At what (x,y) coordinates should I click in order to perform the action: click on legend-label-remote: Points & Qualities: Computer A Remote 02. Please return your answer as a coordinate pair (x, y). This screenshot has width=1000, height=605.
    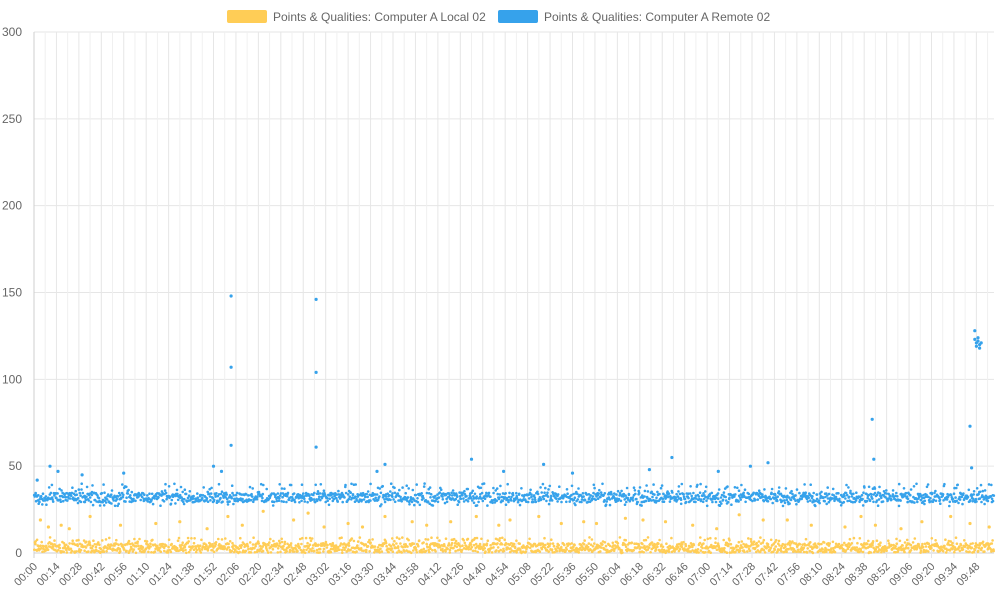
    Looking at the image, I should click on (657, 17).